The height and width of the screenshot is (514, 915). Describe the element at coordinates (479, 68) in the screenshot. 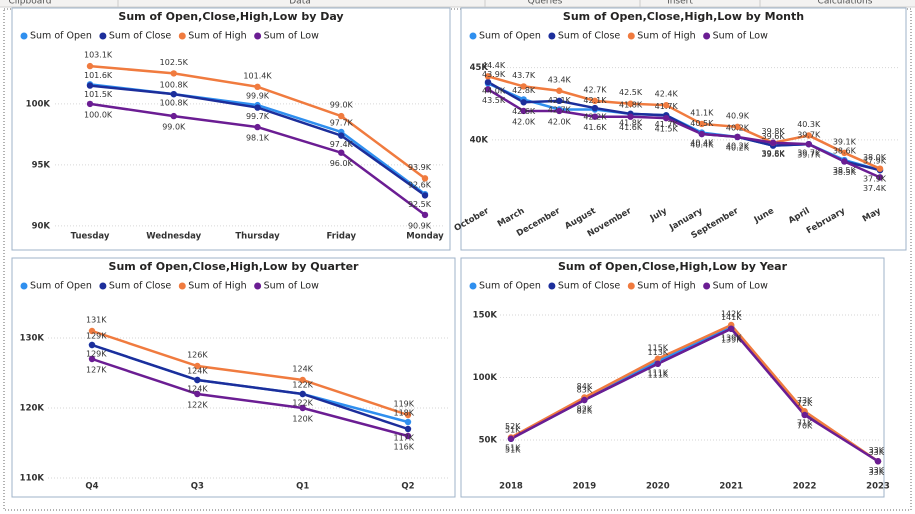

I see `y-tick-label: 45K` at that location.